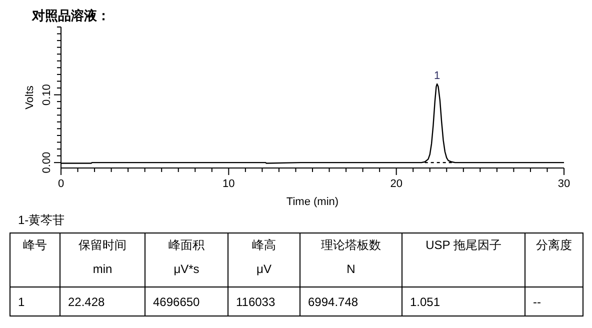 This screenshot has width=592, height=328. What do you see at coordinates (47, 163) in the screenshot?
I see `y-tick-label: 0.00` at bounding box center [47, 163].